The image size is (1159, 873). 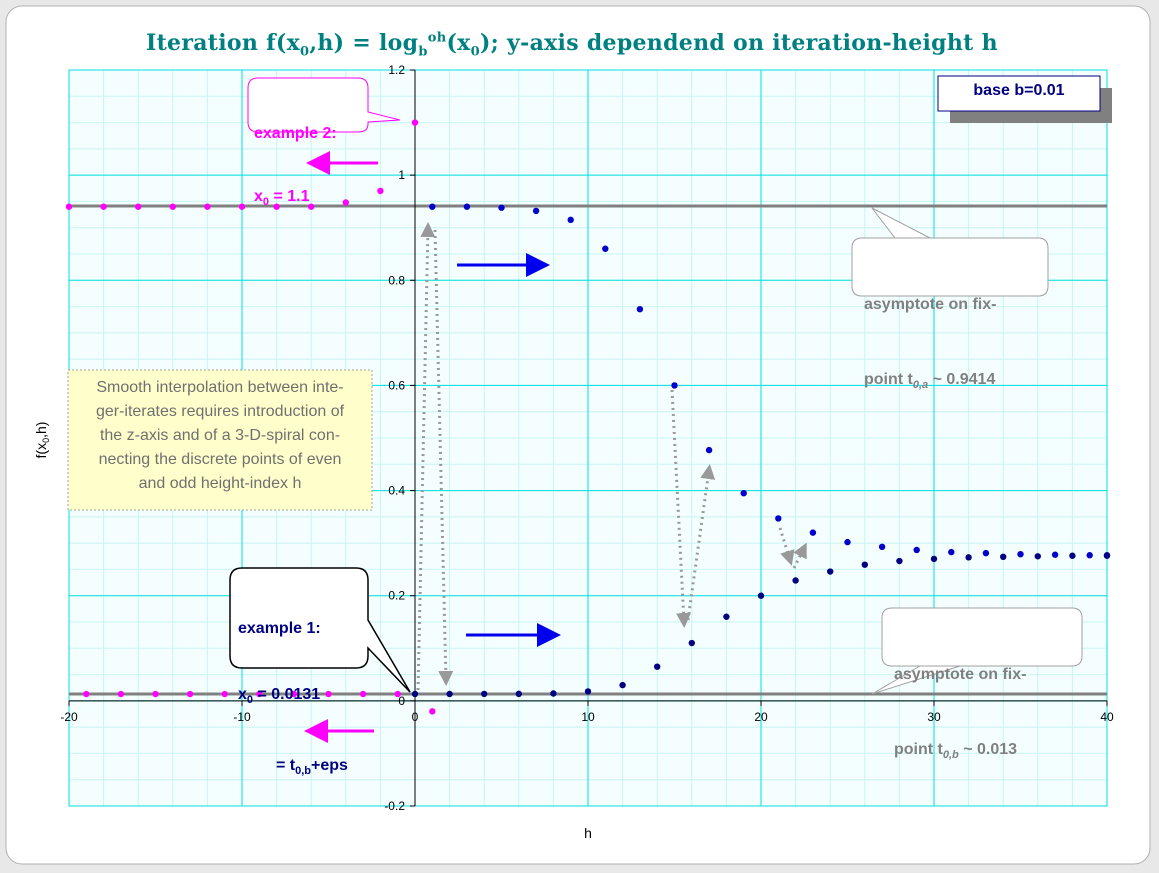 I want to click on y-tick-label: 0.4, so click(x=396, y=491).